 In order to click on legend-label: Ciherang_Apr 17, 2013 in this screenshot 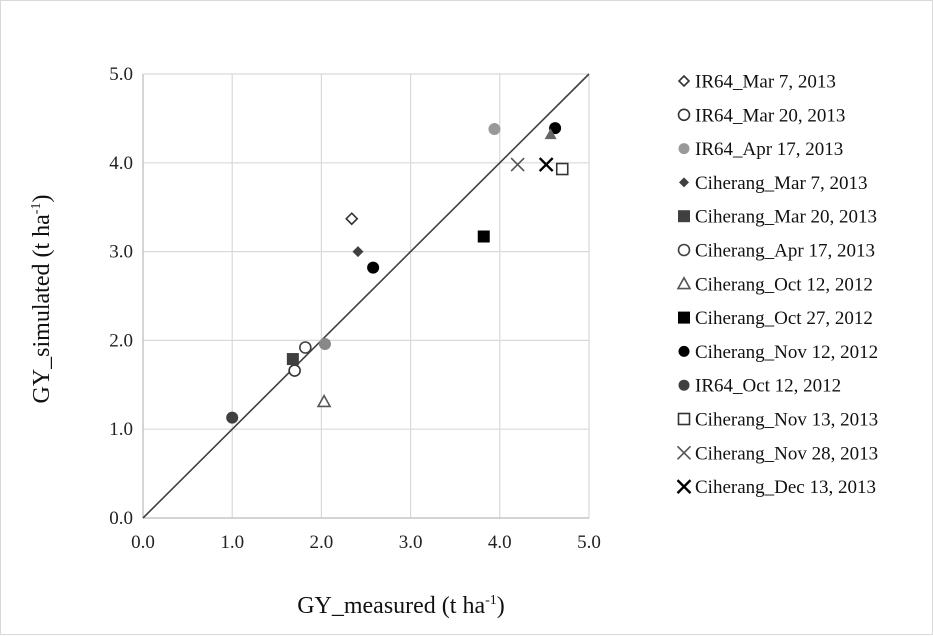, I will do `click(785, 251)`.